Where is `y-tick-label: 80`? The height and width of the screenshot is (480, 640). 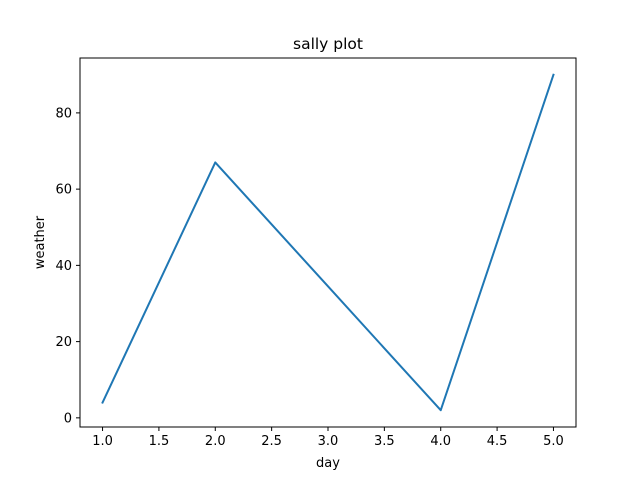 y-tick-label: 80 is located at coordinates (63, 113).